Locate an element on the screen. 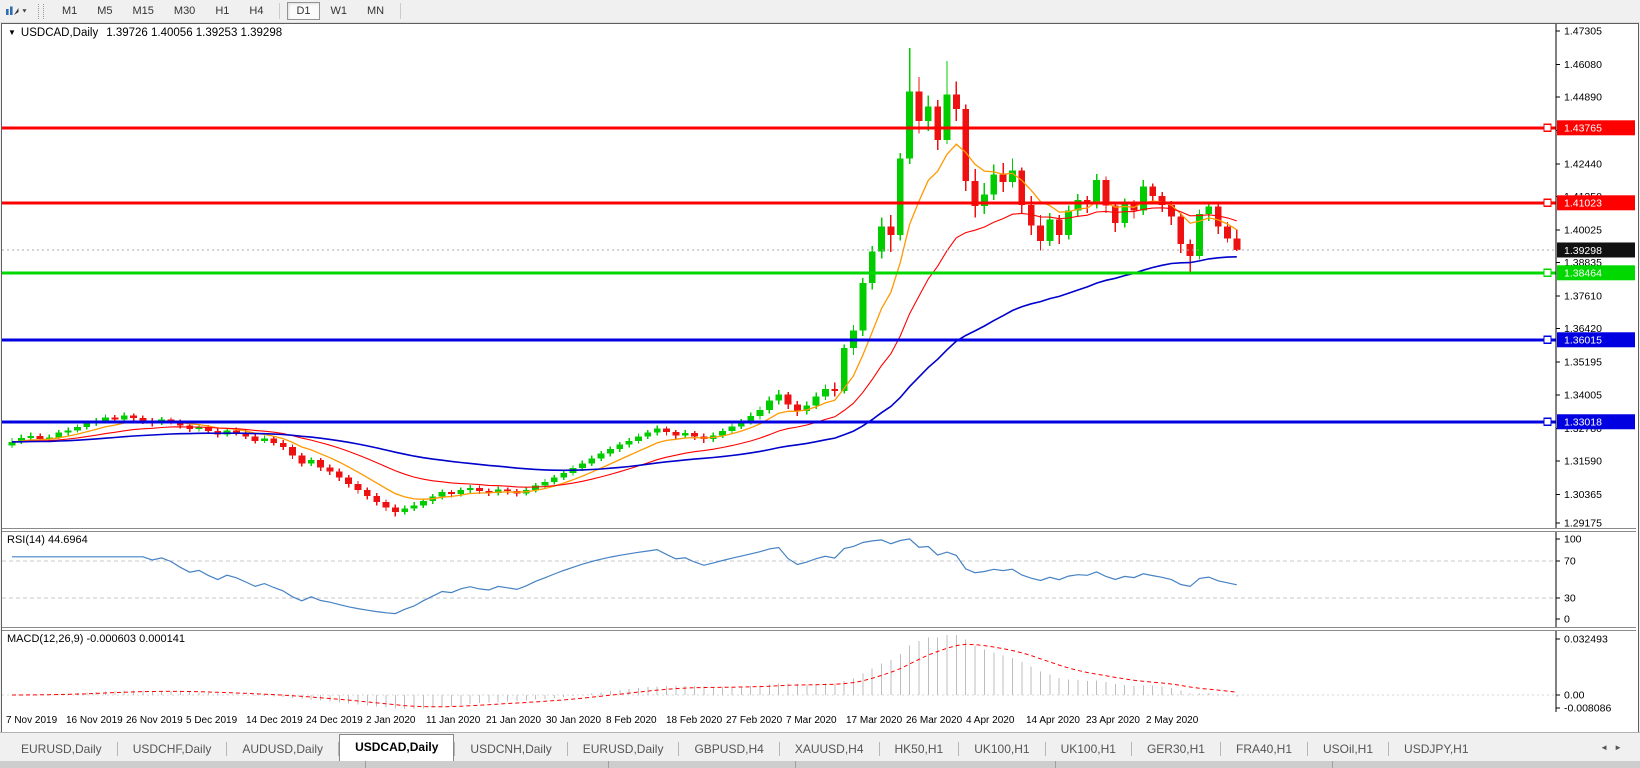 The image size is (1640, 768). rsi-pane: 100 70 30 0 RSI(14) 44.6964 is located at coordinates (819, 579).